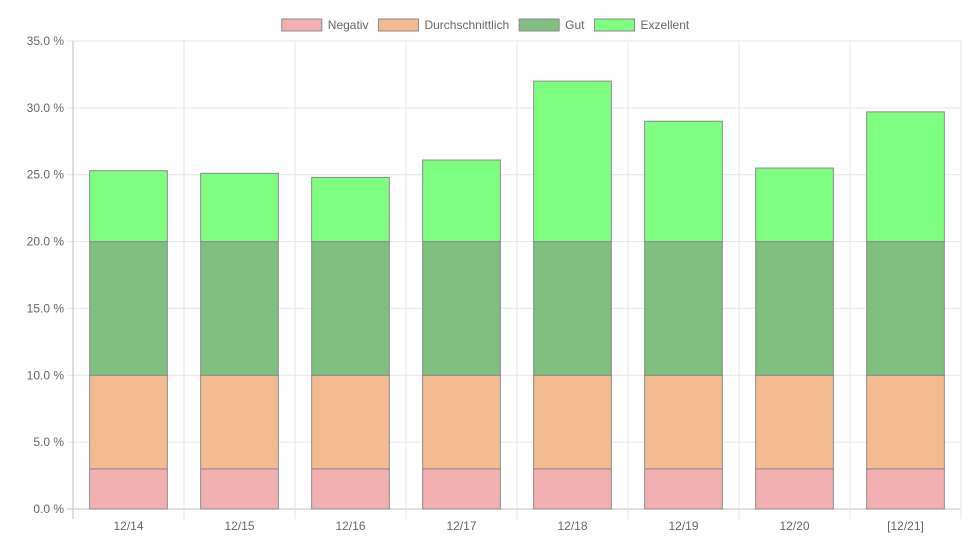  Describe the element at coordinates (466, 25) in the screenshot. I see `legend-label: Durchschnittlich` at that location.